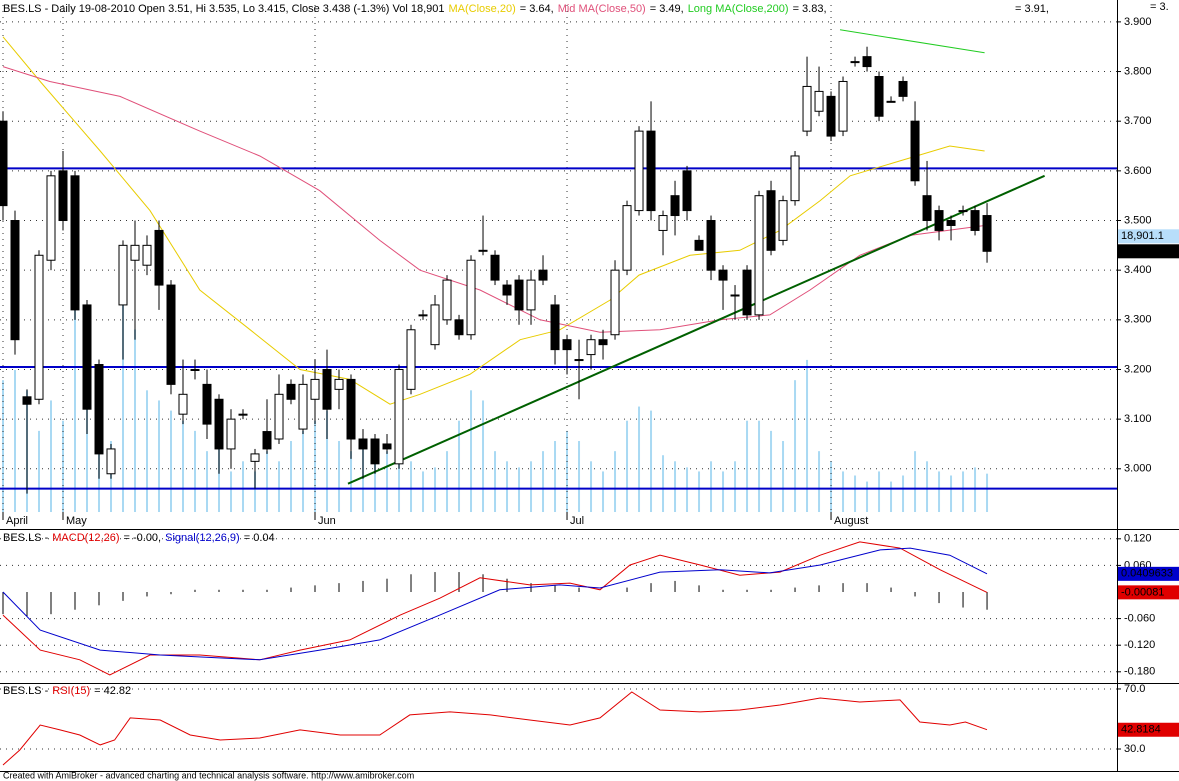 Image resolution: width=1179 pixels, height=781 pixels. I want to click on y-tick-label: 70.0, so click(1134, 689).